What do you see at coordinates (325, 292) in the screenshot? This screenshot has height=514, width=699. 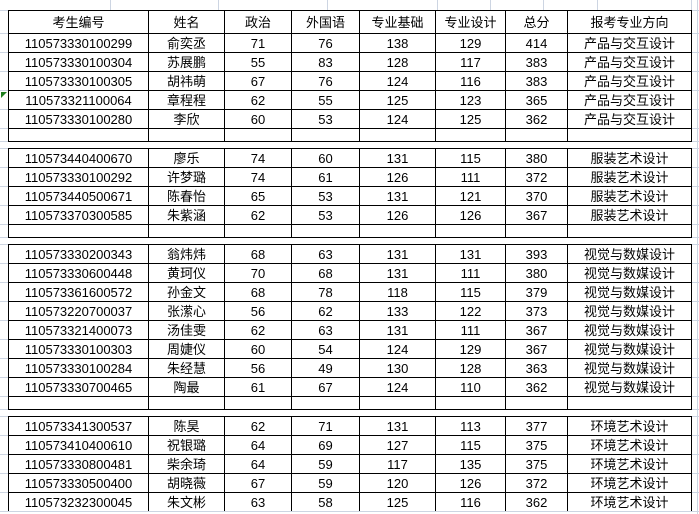 I see `cell-foreign-lang: 78` at bounding box center [325, 292].